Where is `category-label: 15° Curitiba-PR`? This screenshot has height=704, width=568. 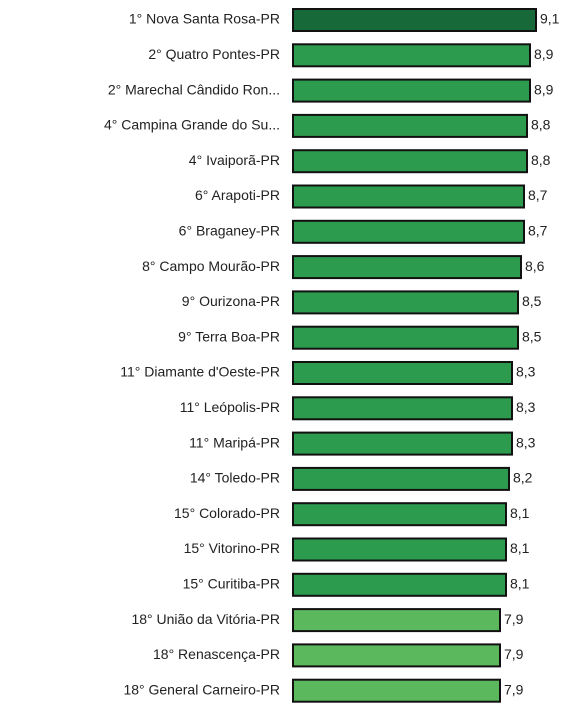 category-label: 15° Curitiba-PR is located at coordinates (231, 584).